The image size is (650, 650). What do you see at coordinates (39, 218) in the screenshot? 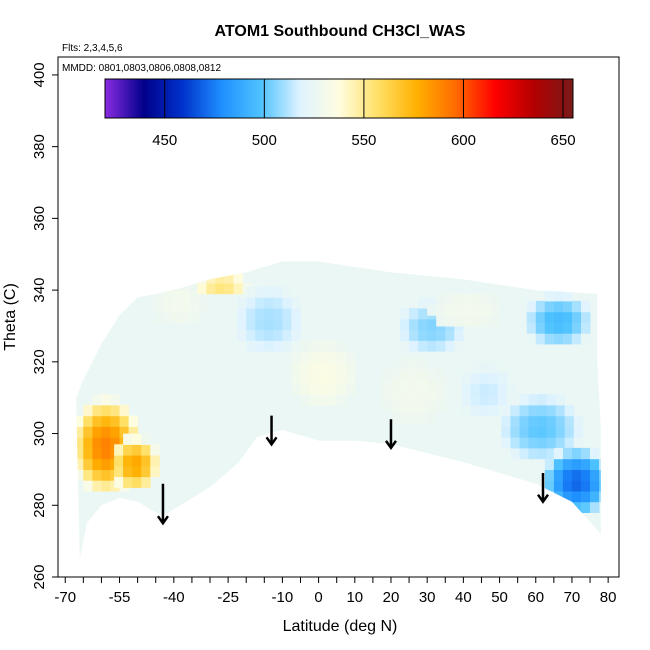
I see `y-tick-label: 360` at bounding box center [39, 218].